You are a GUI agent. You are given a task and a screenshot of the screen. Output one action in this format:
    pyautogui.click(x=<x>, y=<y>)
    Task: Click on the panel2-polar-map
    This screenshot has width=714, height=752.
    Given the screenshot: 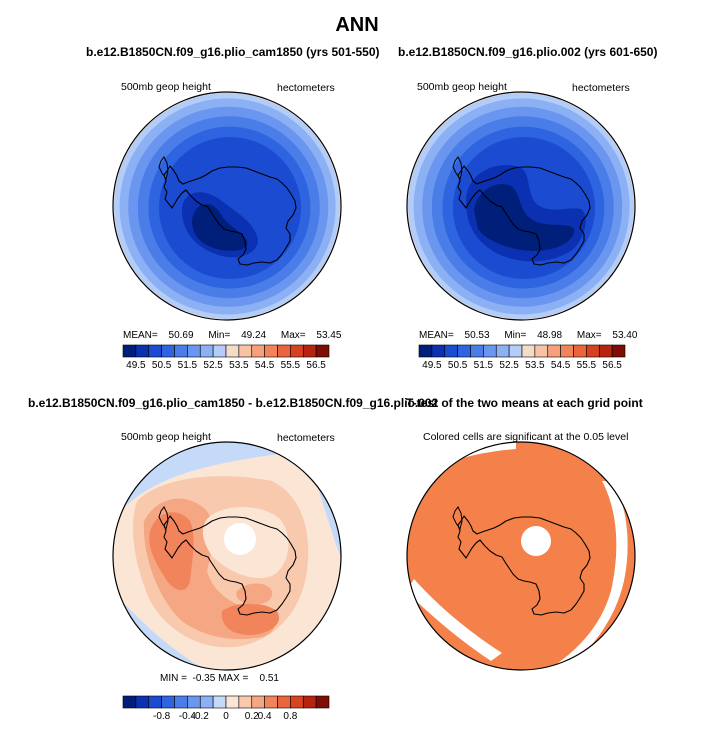 What is the action you would take?
    pyautogui.click(x=521, y=206)
    